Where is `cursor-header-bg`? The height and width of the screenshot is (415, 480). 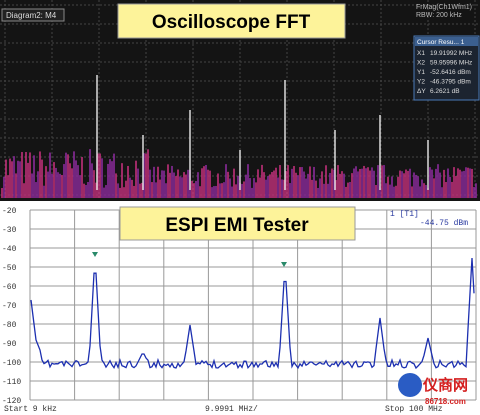 cursor-header-bg is located at coordinates (446, 41).